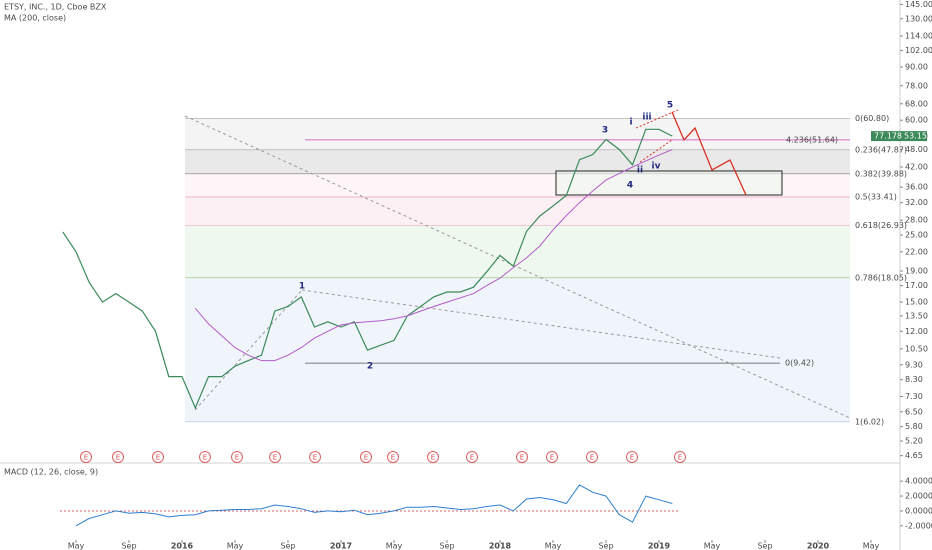 The image size is (932, 550). I want to click on y-tick-label: 90.00, so click(916, 67).